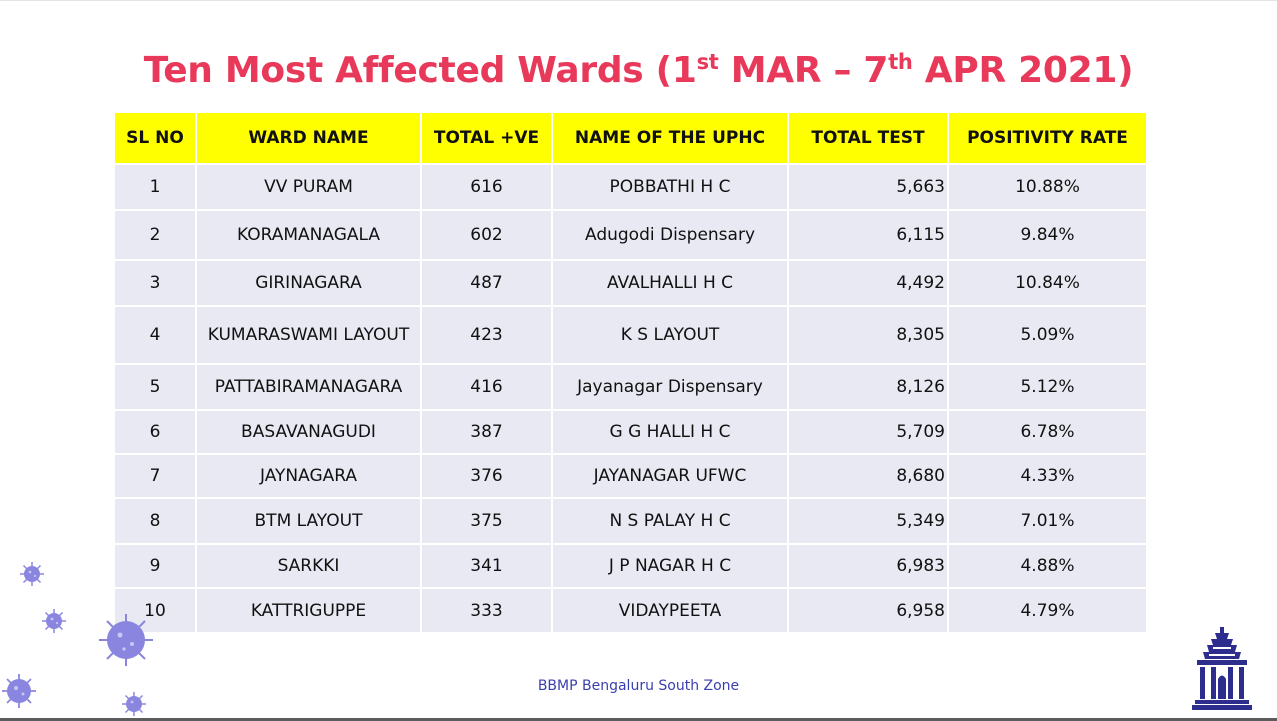  Describe the element at coordinates (670, 138) in the screenshot. I see `header-uphc-name: NAME OF THE UPHC` at that location.